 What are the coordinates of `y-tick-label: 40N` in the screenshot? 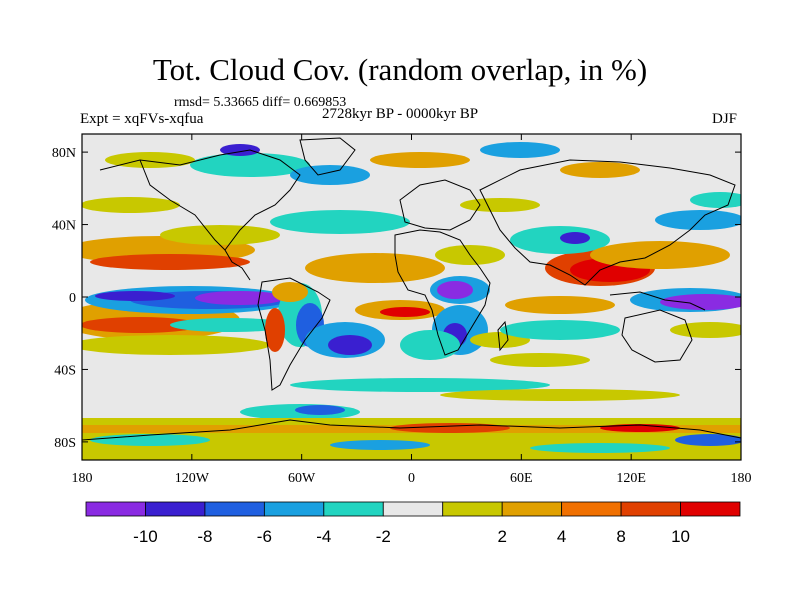 It's located at (64, 226).